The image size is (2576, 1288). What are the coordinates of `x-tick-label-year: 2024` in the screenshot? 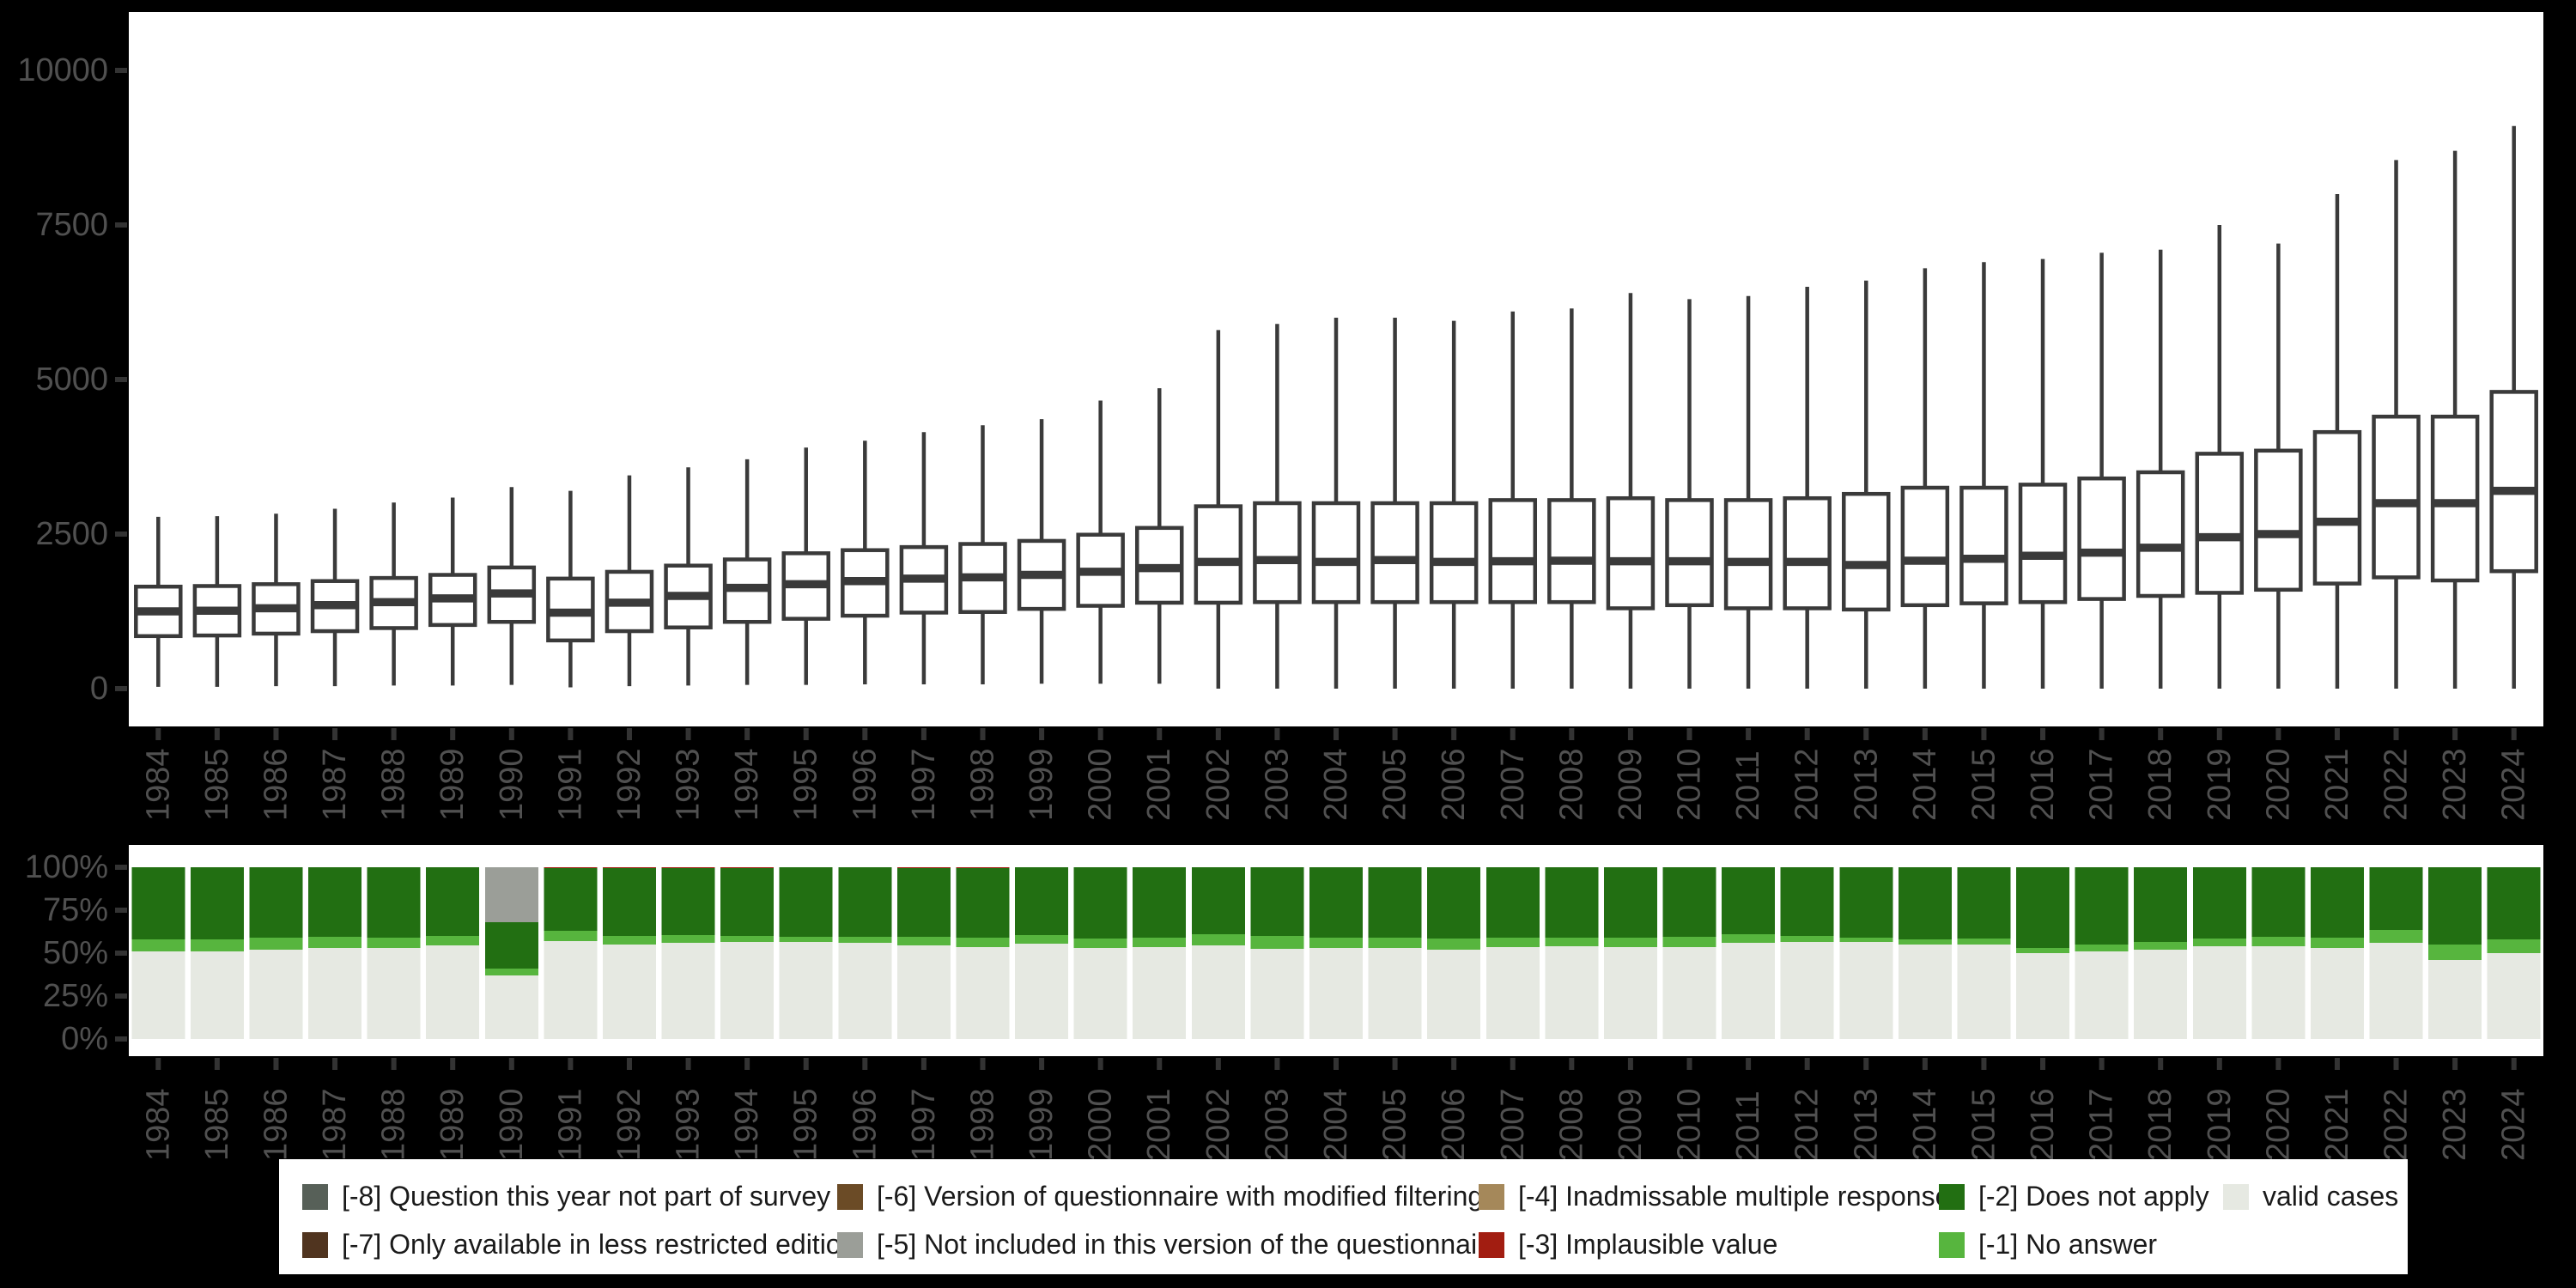 It's located at (2514, 1124).